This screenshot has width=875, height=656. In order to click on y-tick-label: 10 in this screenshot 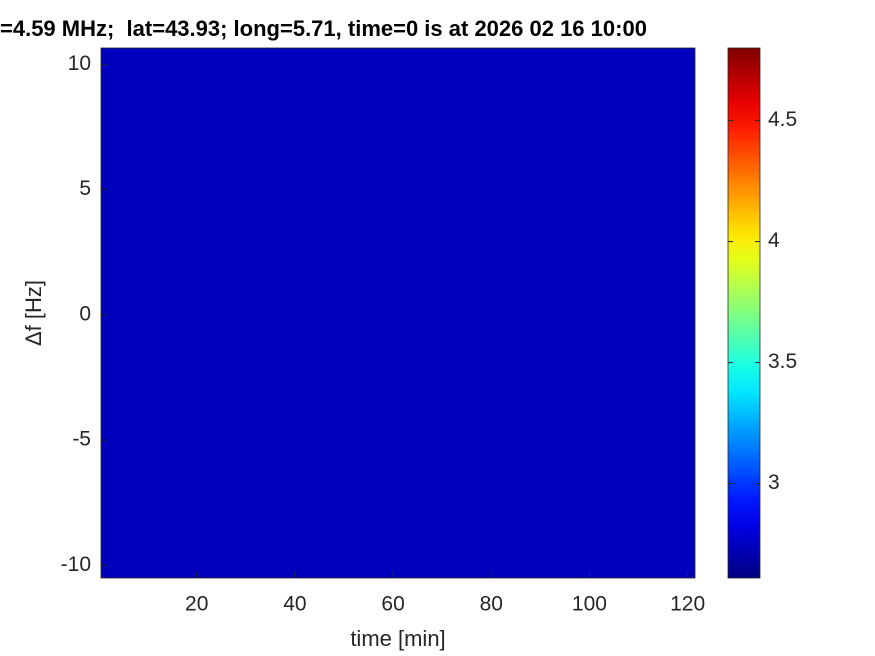, I will do `click(79, 63)`.